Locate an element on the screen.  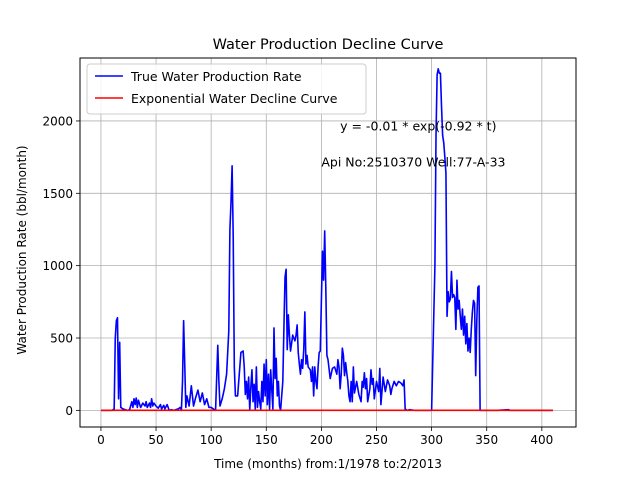
x-tick-label: 50 is located at coordinates (155, 440).